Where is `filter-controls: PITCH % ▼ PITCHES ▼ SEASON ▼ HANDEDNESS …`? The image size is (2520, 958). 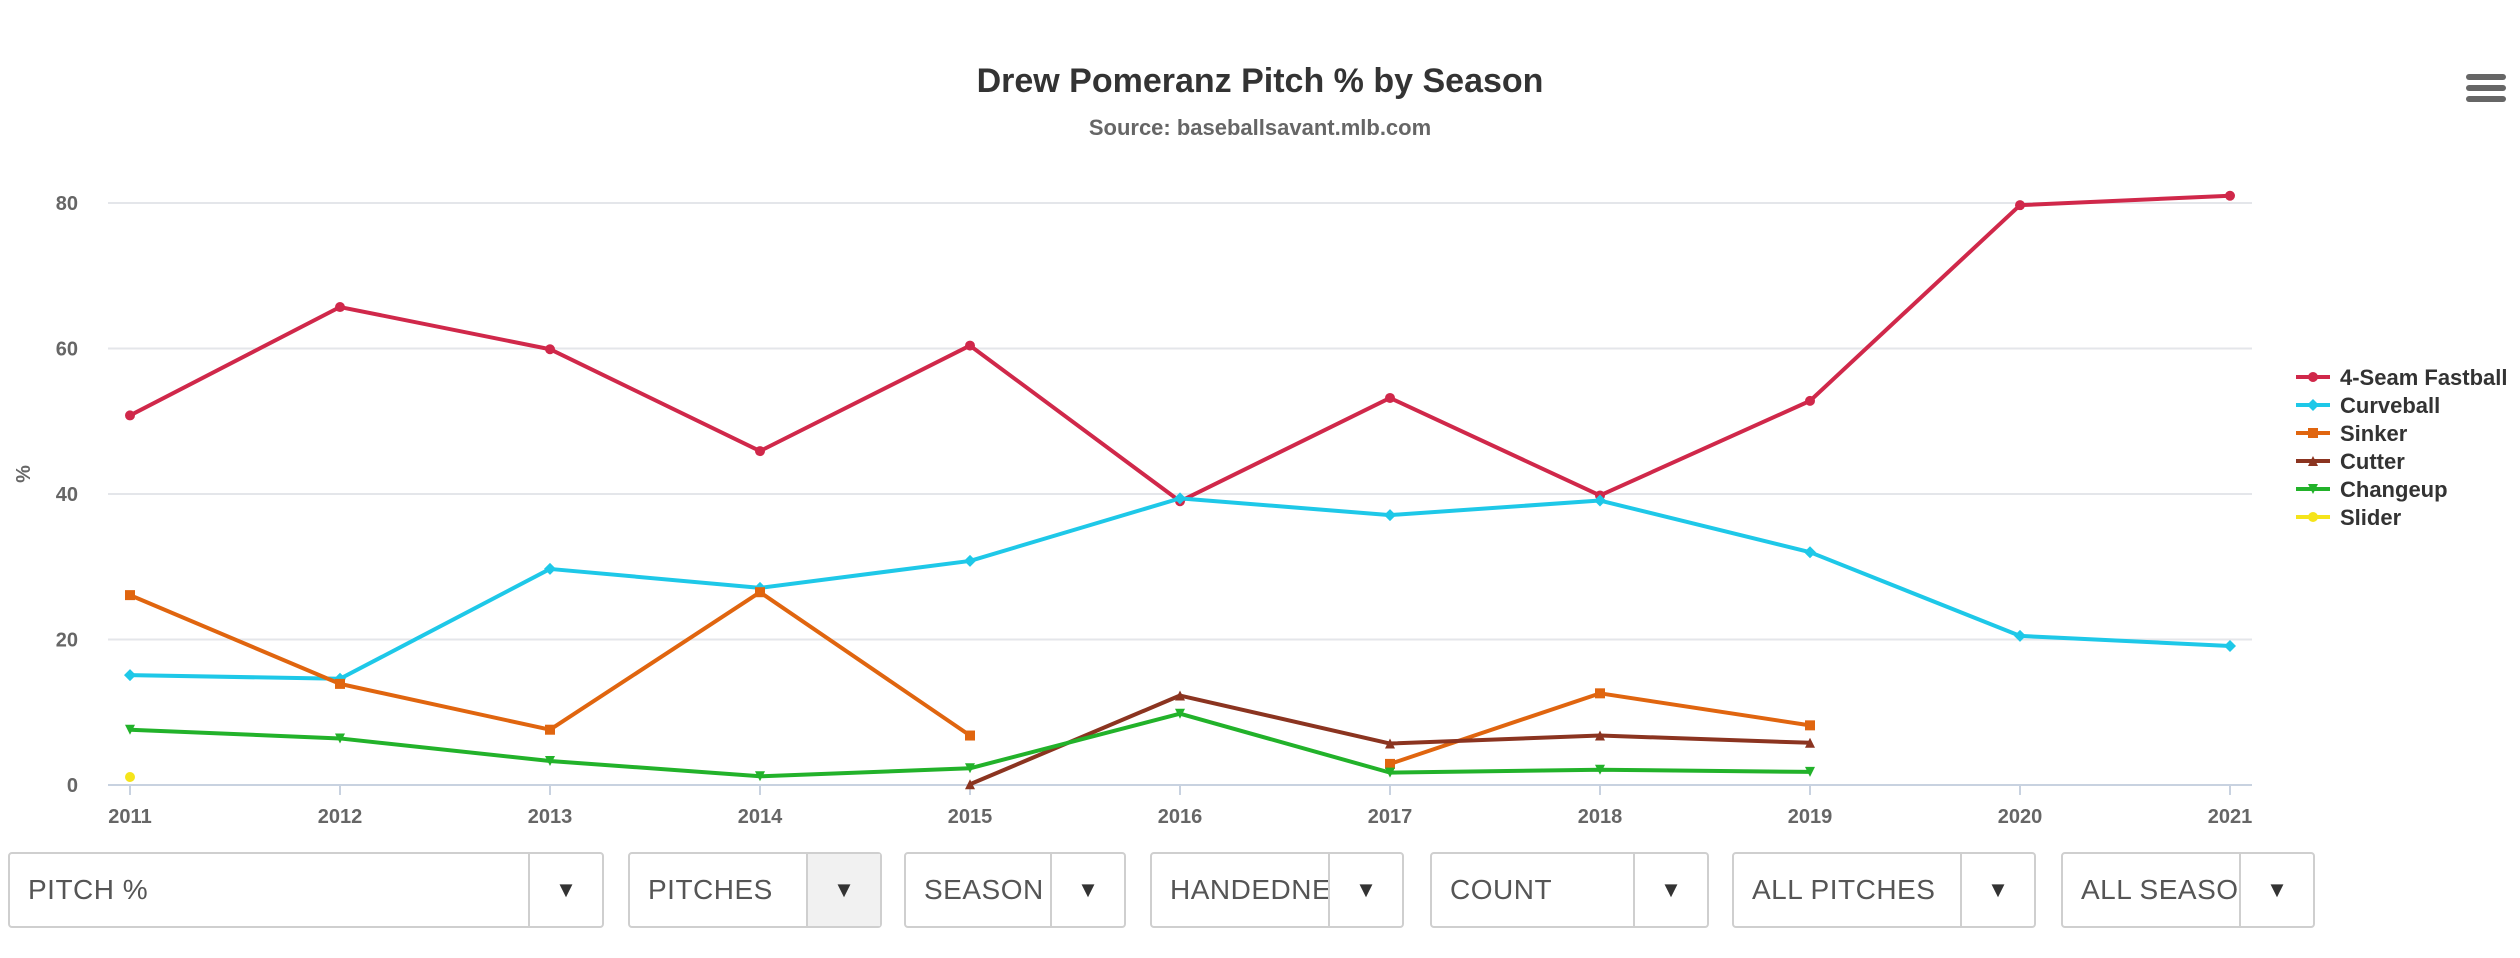 filter-controls: PITCH % ▼ PITCHES ▼ SEASON ▼ HANDEDNESS … is located at coordinates (1260, 892).